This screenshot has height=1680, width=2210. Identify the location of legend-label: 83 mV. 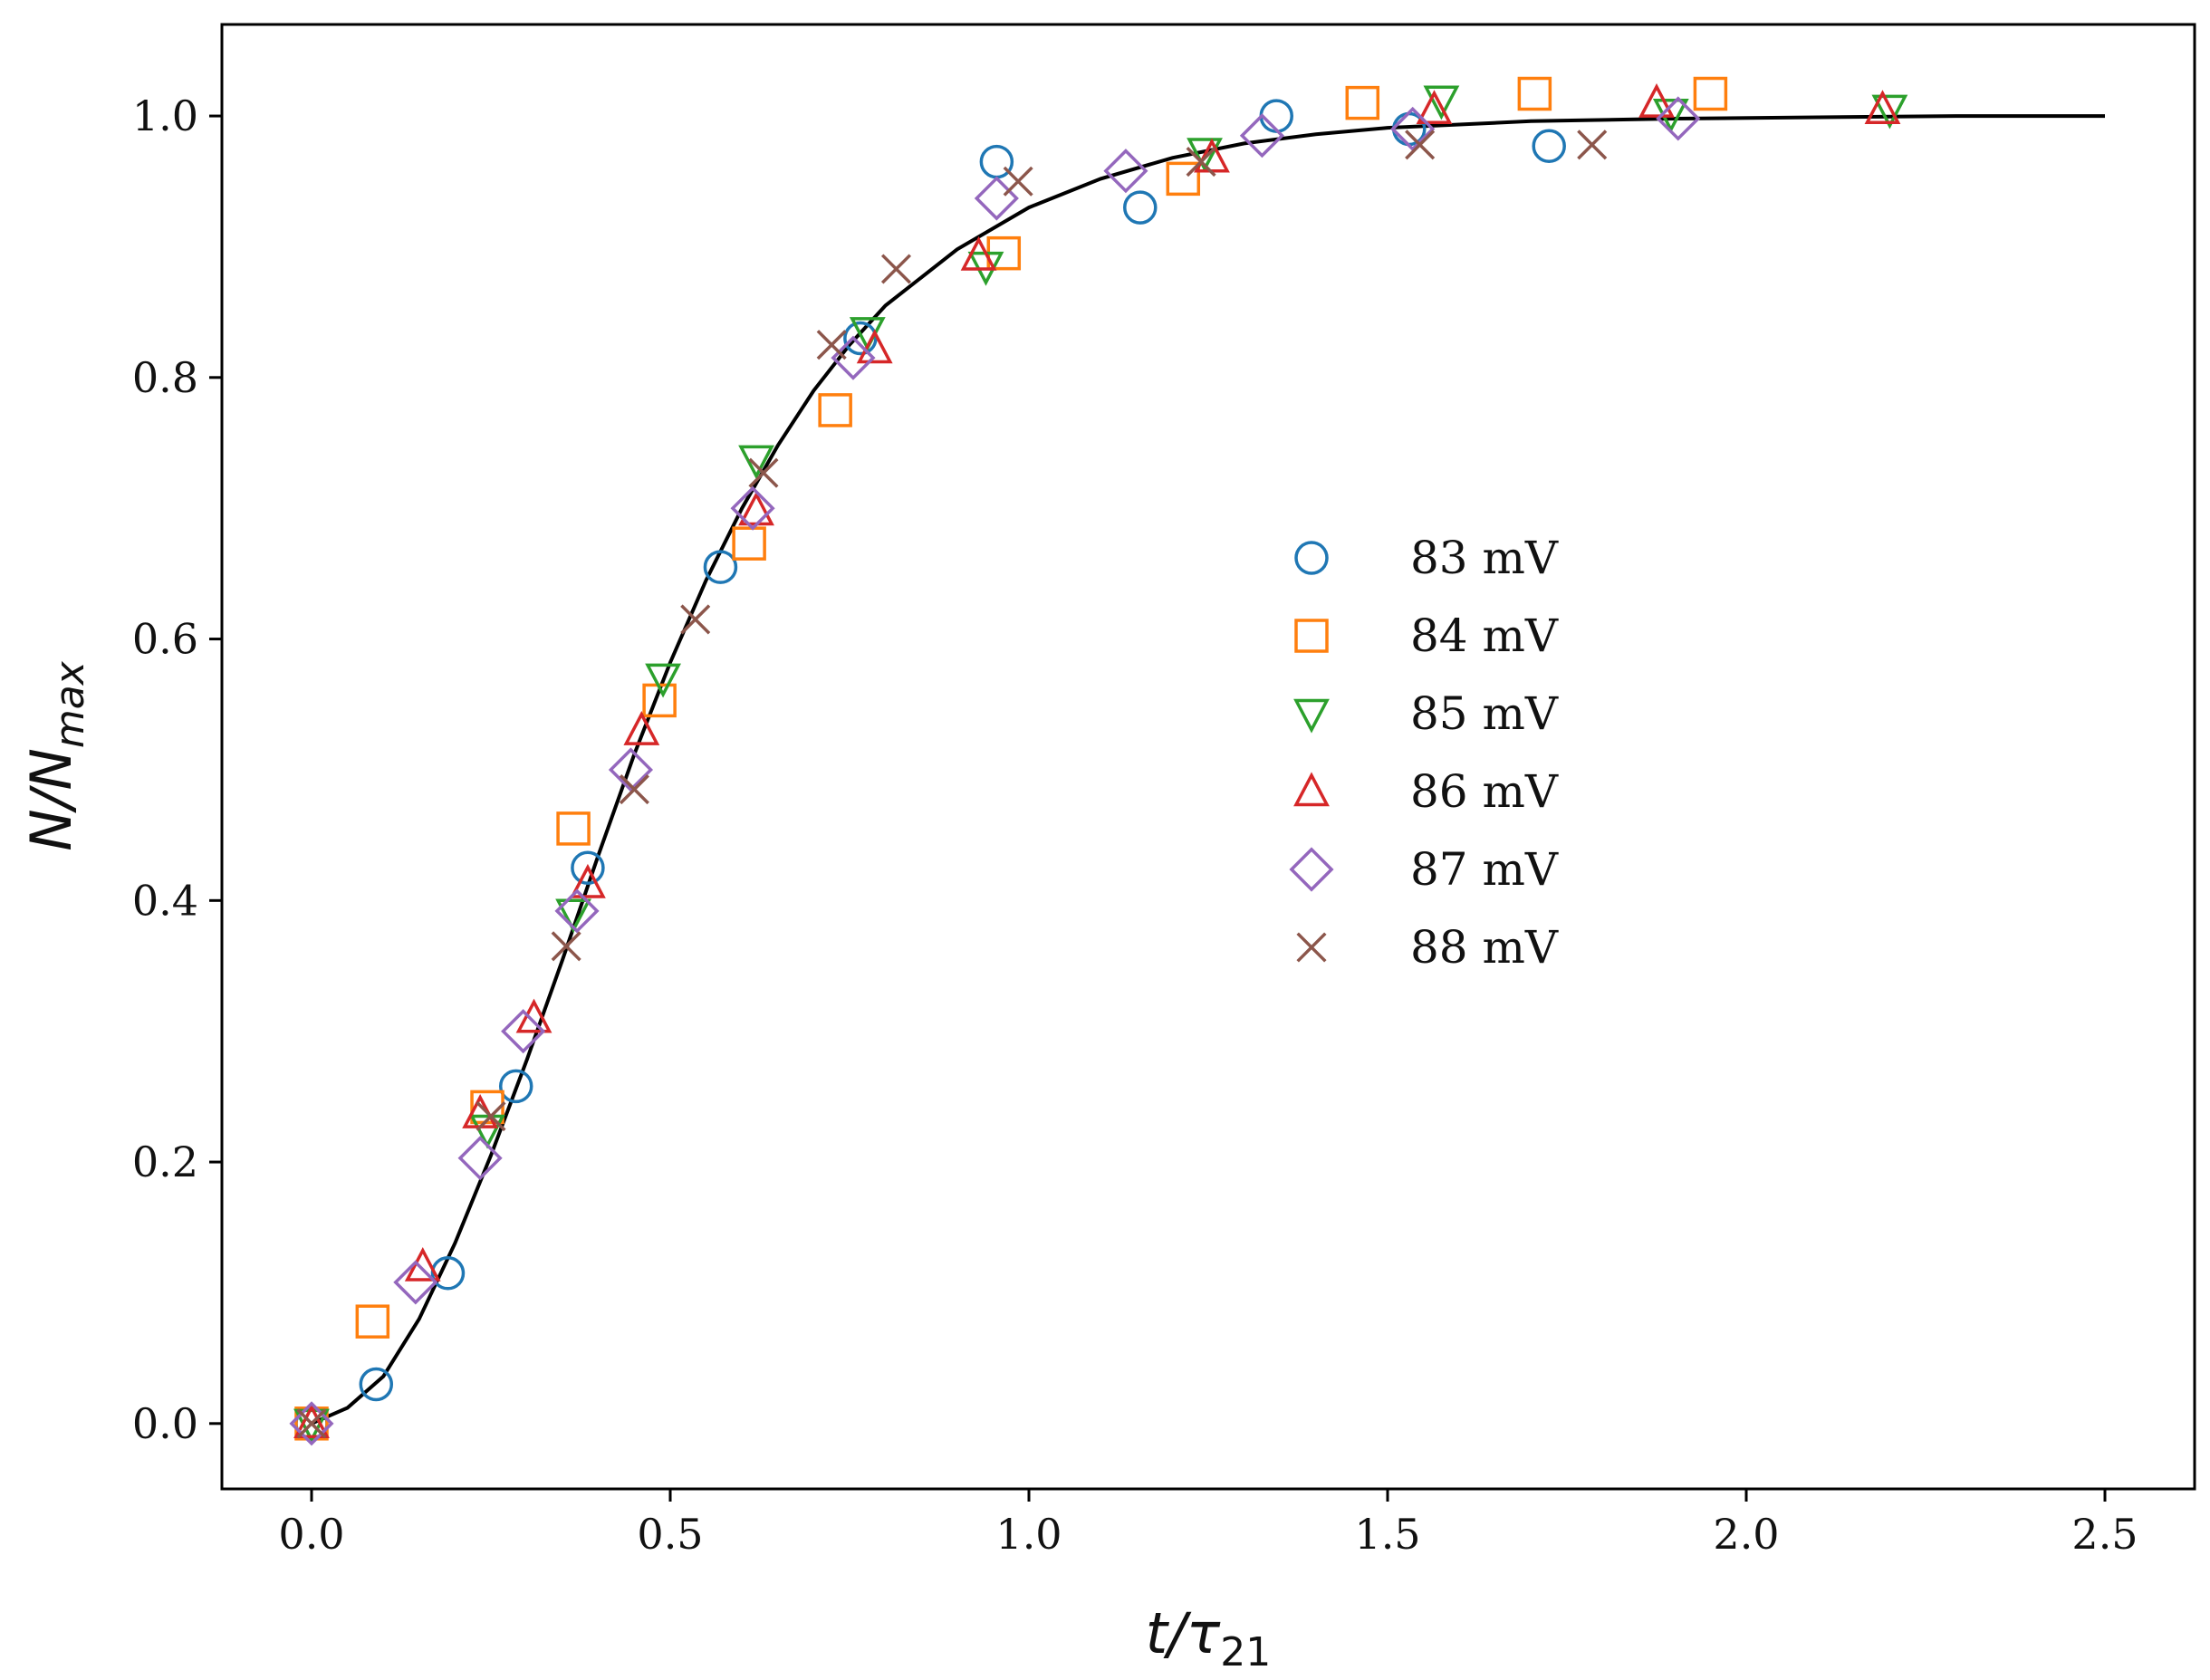
(1484, 558).